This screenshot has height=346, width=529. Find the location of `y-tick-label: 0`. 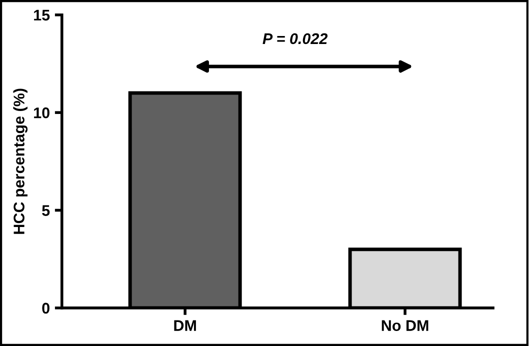

y-tick-label: 0 is located at coordinates (46, 308).